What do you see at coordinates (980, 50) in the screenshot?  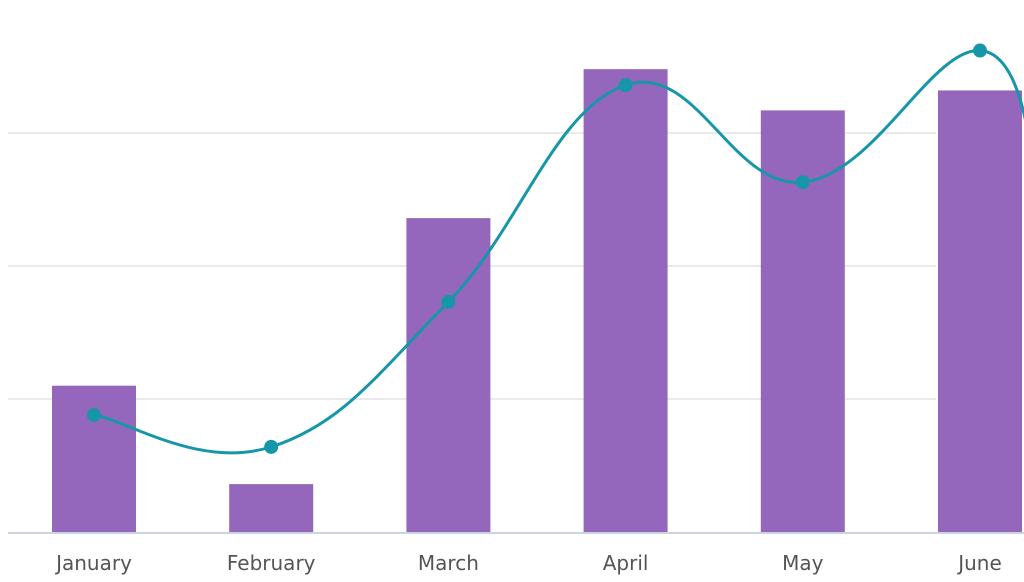 I see `line-point-june` at bounding box center [980, 50].